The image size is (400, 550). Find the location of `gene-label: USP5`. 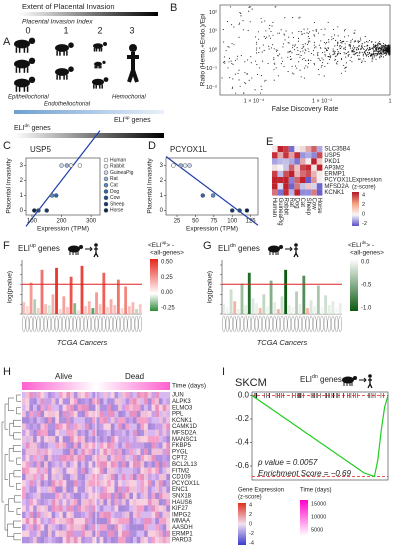

gene-label: USP5 is located at coordinates (332, 156).